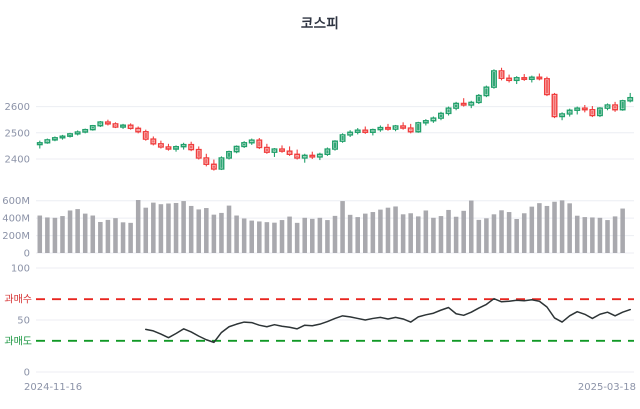  Describe the element at coordinates (16, 219) in the screenshot. I see `volume-tick-label: 400M` at that location.